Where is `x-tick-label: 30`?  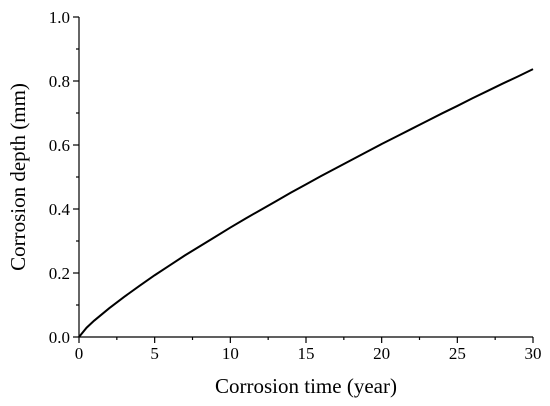
x-tick-label: 30 is located at coordinates (533, 353).